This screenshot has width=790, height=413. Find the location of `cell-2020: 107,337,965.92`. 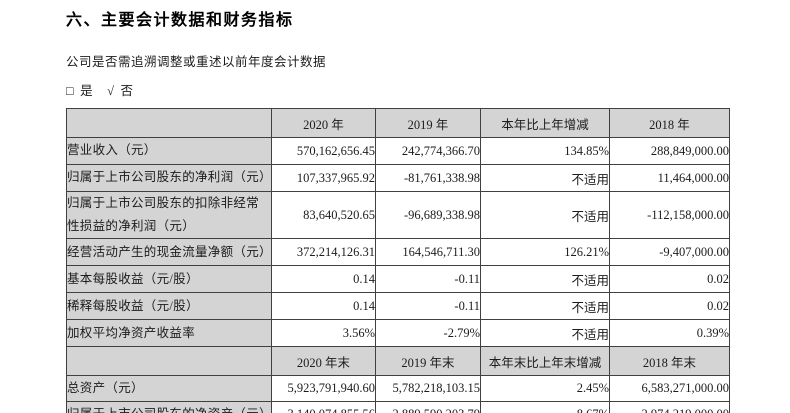

cell-2020: 107,337,965.92 is located at coordinates (323, 178).